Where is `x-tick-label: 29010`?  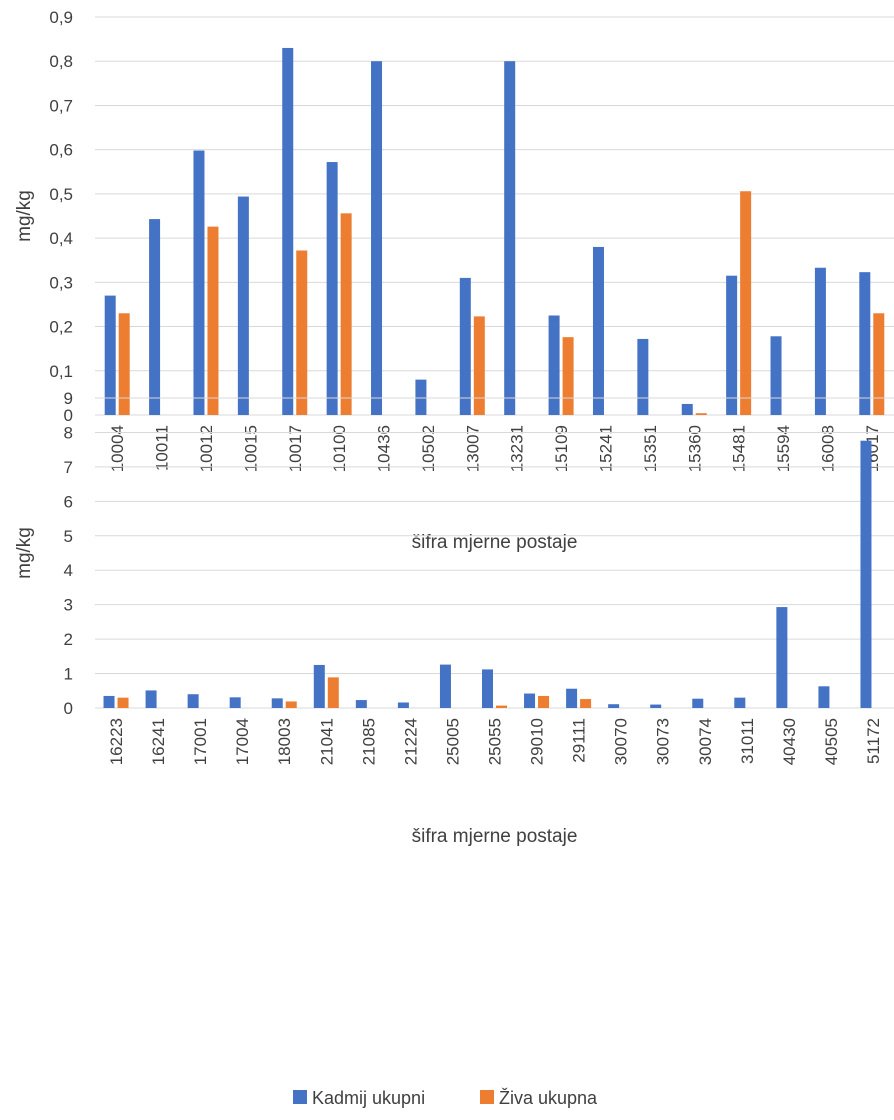
x-tick-label: 29010 is located at coordinates (537, 741).